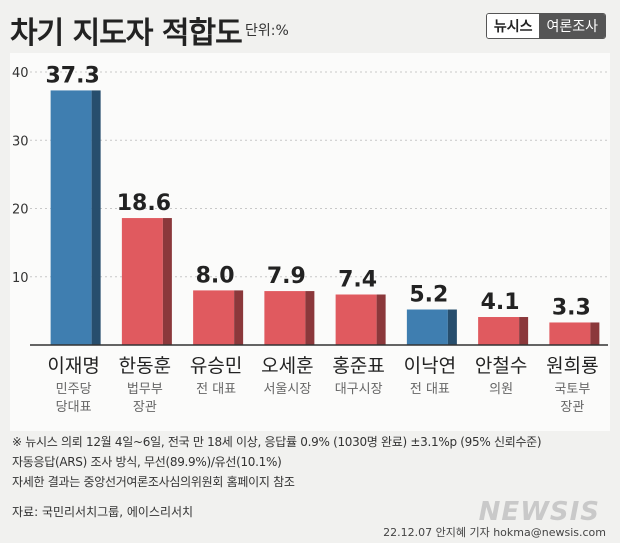 This screenshot has width=620, height=543. What do you see at coordinates (216, 366) in the screenshot?
I see `category-label: 유승민` at bounding box center [216, 366].